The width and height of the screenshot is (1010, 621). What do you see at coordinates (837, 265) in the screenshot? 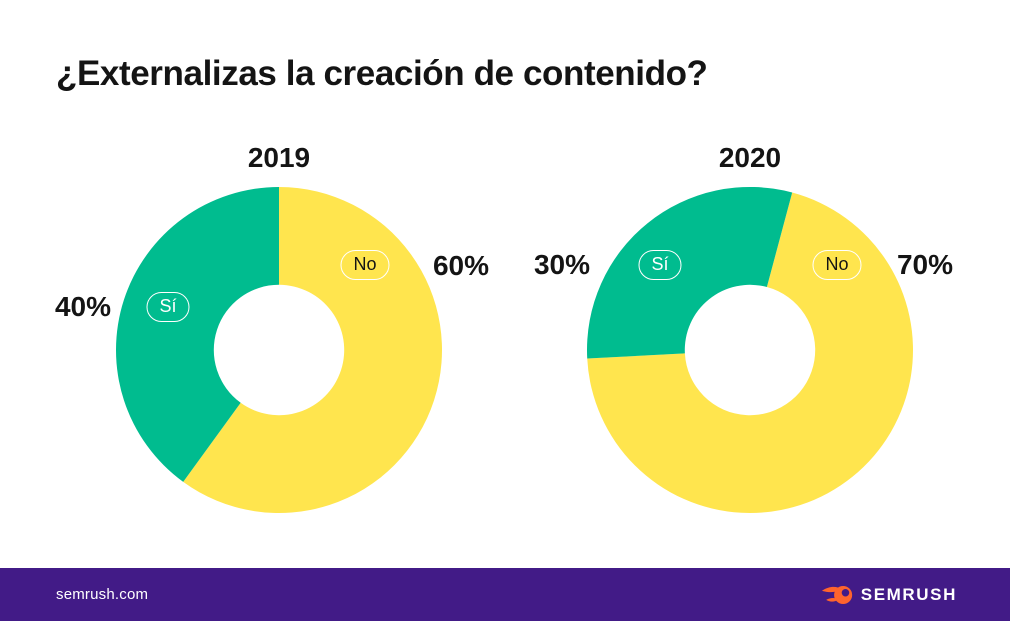
I see `pill-label-no-2020: No` at bounding box center [837, 265].